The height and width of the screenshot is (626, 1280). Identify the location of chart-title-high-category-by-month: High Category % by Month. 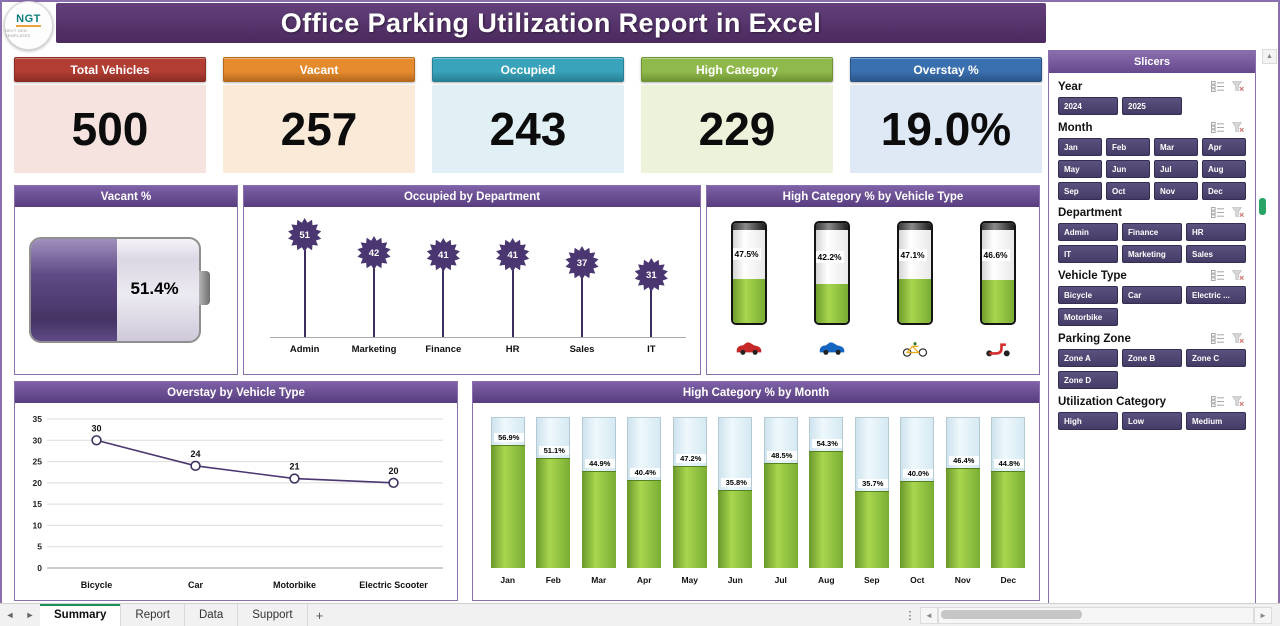
(756, 392).